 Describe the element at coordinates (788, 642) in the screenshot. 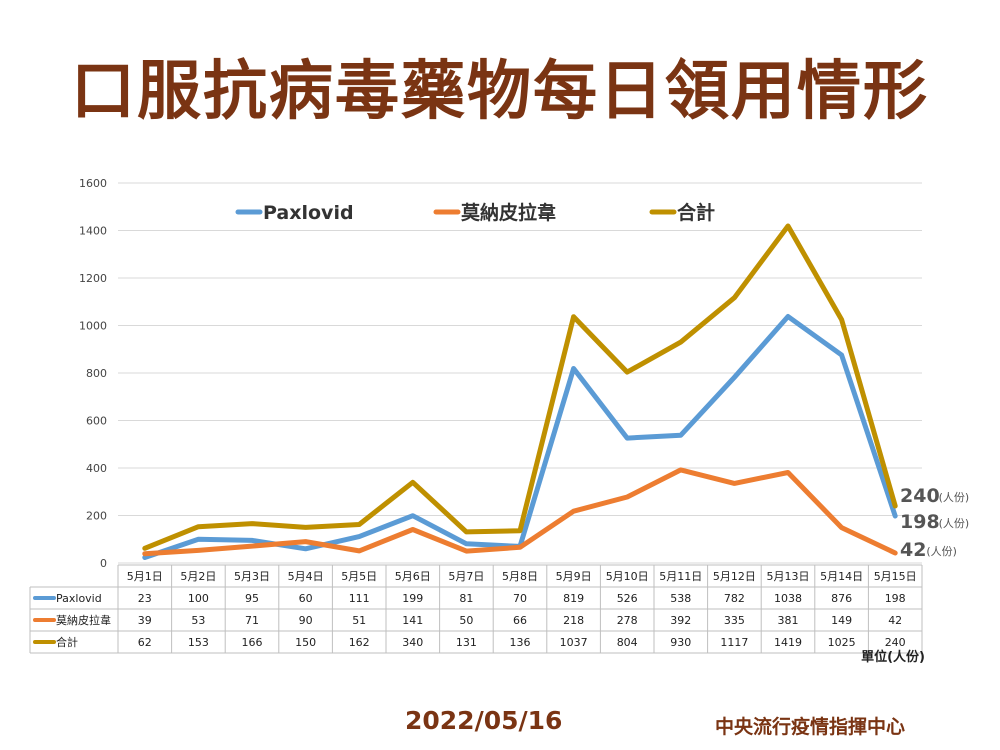

I see `table-cell-value: 1419` at that location.